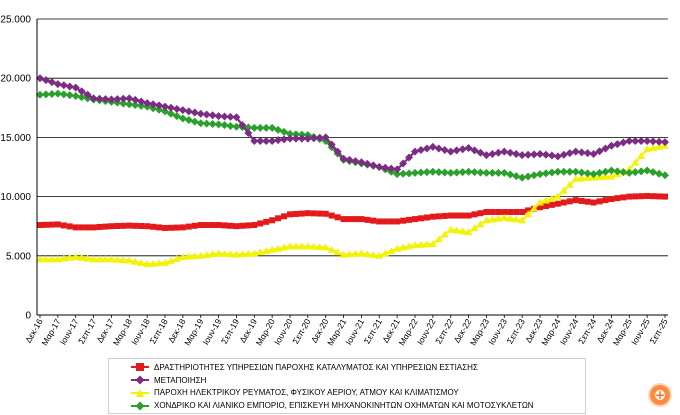 The height and width of the screenshot is (415, 680). Describe the element at coordinates (15, 79) in the screenshot. I see `y-tick-label: 20.000` at that location.